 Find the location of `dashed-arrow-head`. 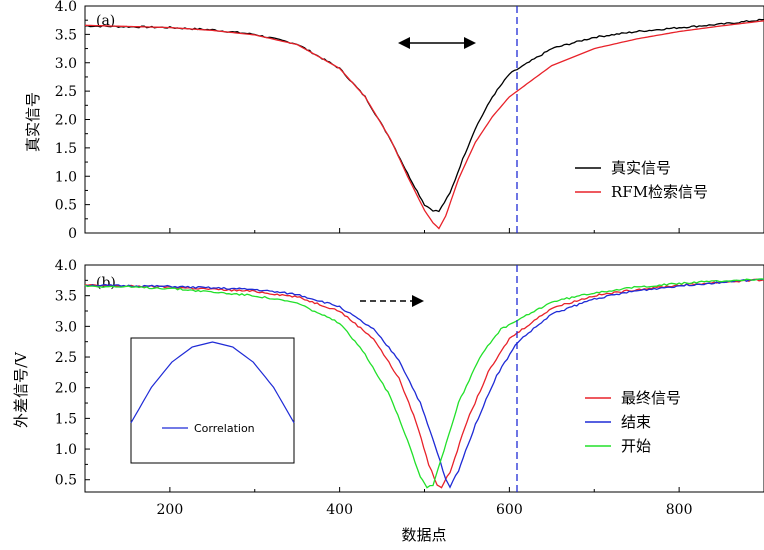

dashed-arrow-head is located at coordinates (418, 301).